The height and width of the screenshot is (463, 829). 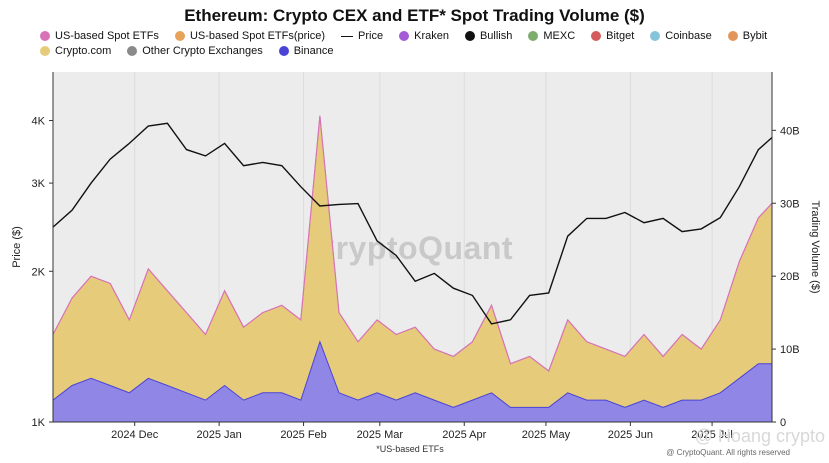 I want to click on chart-watermark: CryptoQuant, so click(x=412, y=248).